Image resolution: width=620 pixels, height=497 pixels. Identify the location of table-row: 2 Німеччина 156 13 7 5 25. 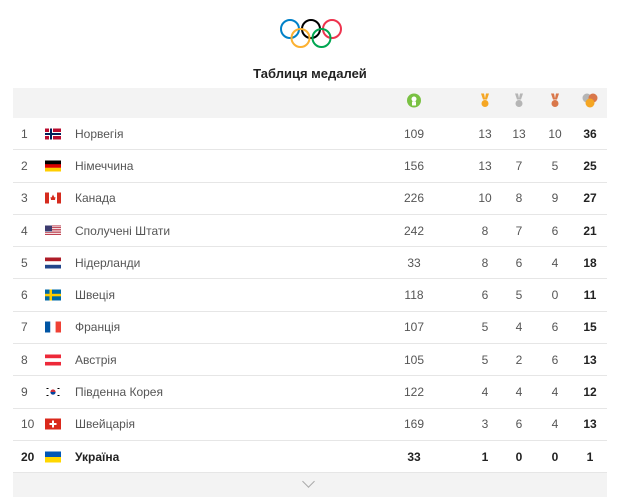
(310, 166).